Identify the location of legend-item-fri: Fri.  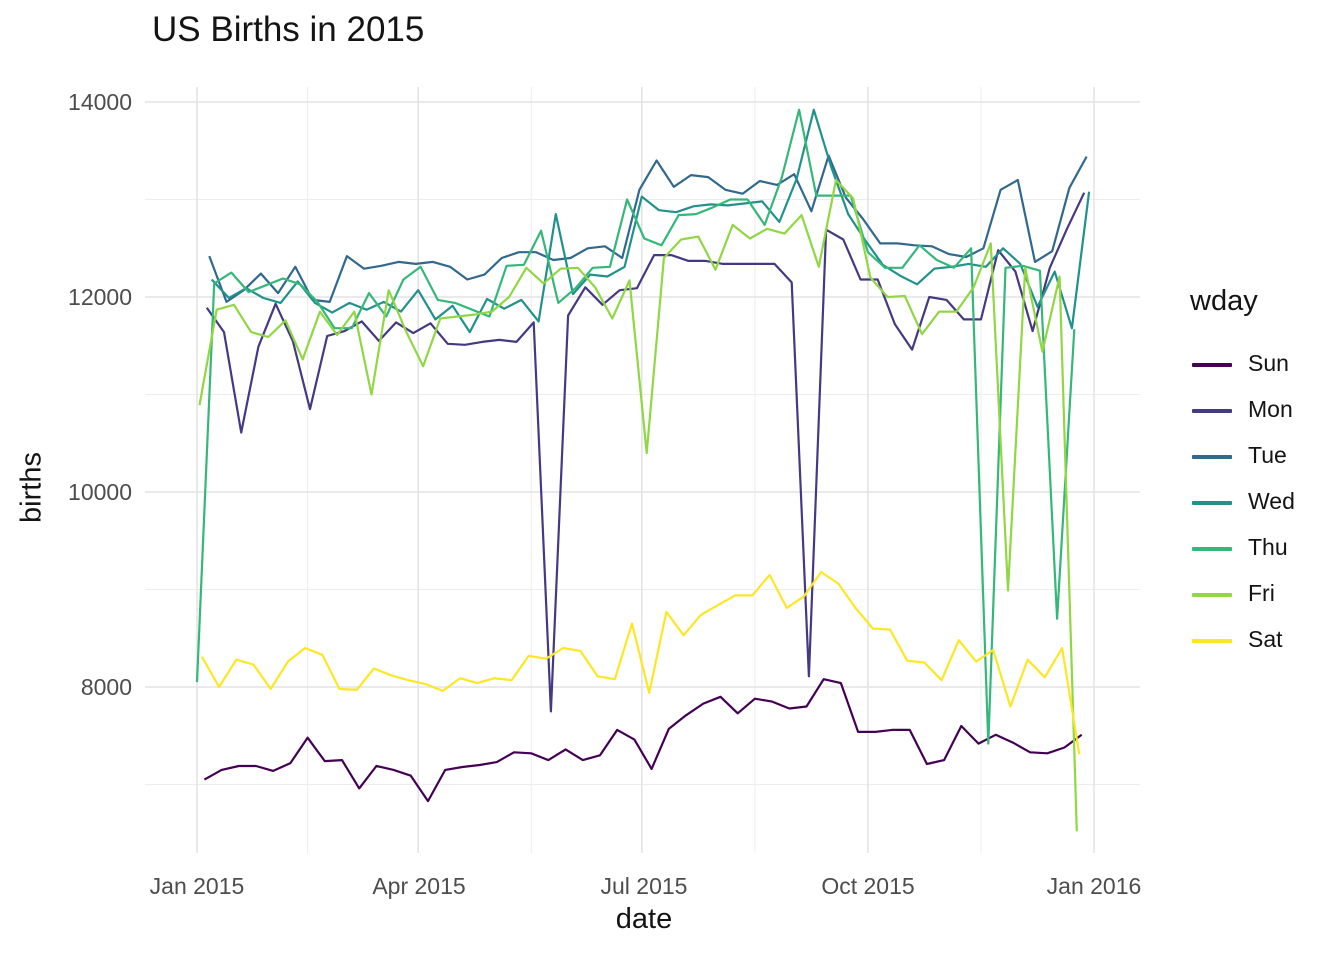
(1263, 595).